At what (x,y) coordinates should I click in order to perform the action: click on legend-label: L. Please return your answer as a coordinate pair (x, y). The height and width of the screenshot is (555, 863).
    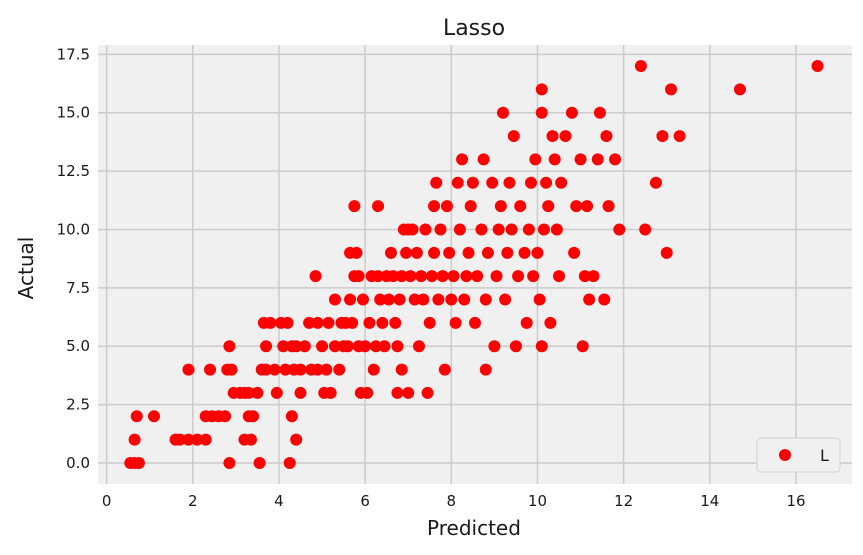
    Looking at the image, I should click on (824, 455).